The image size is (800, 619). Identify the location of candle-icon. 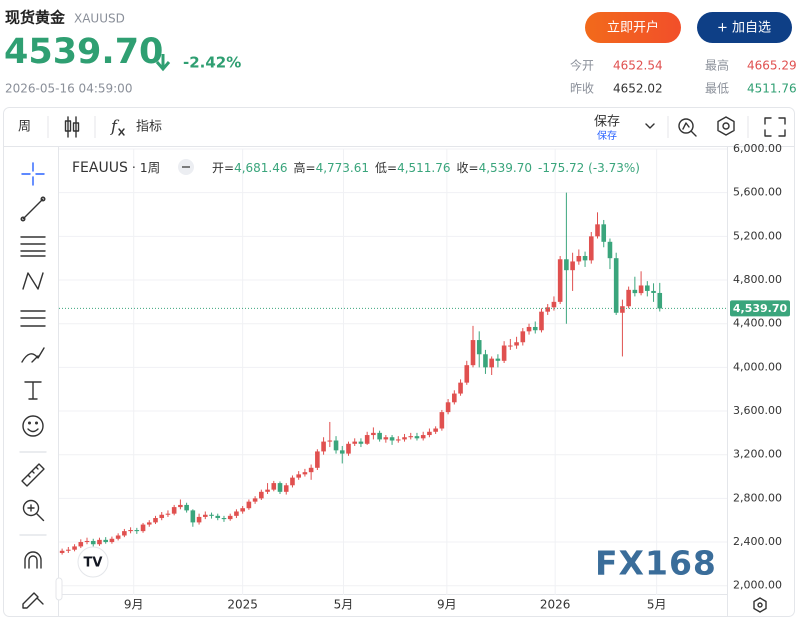
(72, 127).